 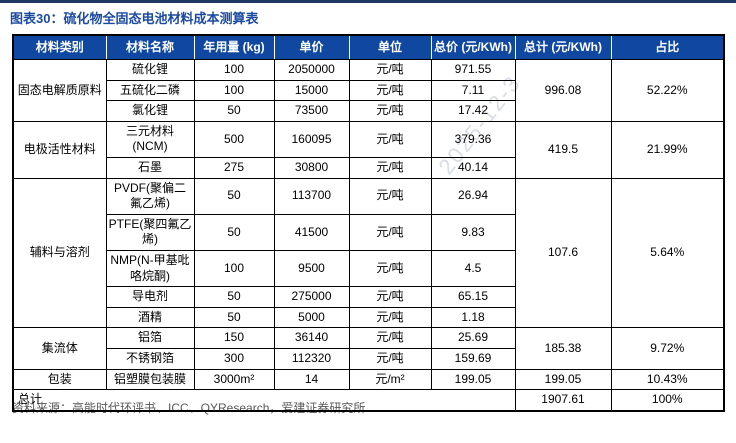 I want to click on table-row: 集流体 铝箔 150 36140 元/吨 25.69 185.38 9.72%, so click(x=368, y=348).